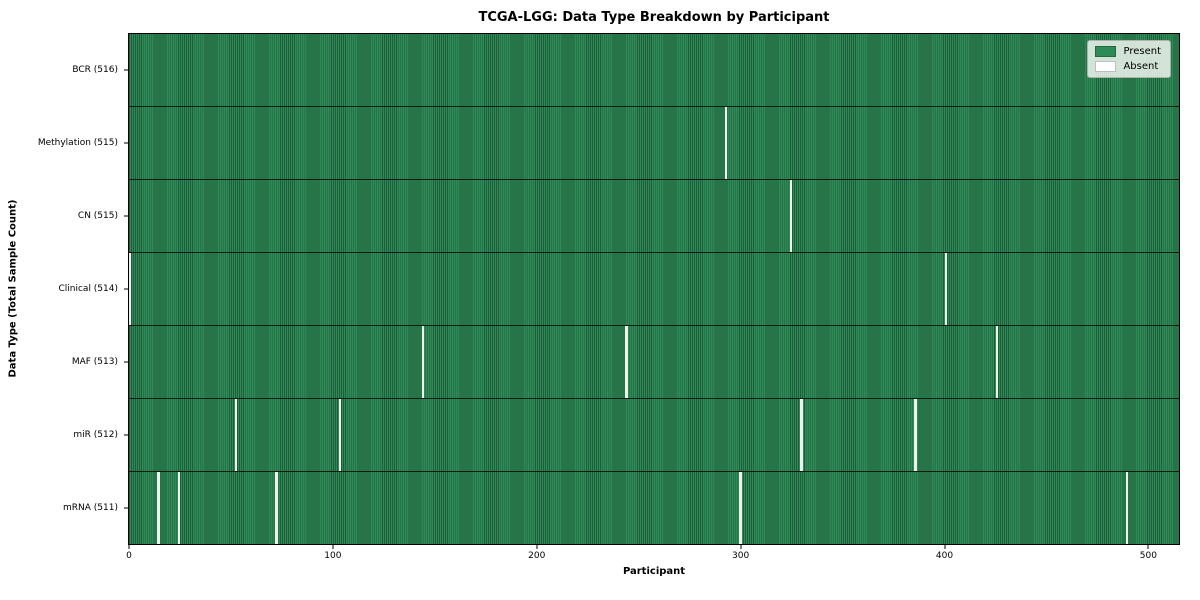 The height and width of the screenshot is (600, 1200). Describe the element at coordinates (95, 69) in the screenshot. I see `ytick-label-bcr: BCR (516)` at that location.